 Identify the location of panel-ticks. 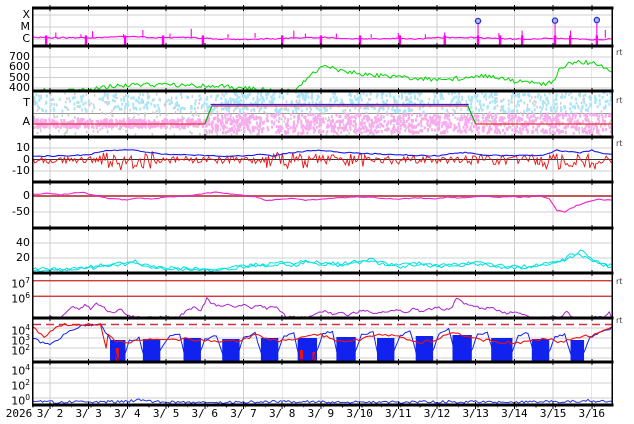
(321, 68).